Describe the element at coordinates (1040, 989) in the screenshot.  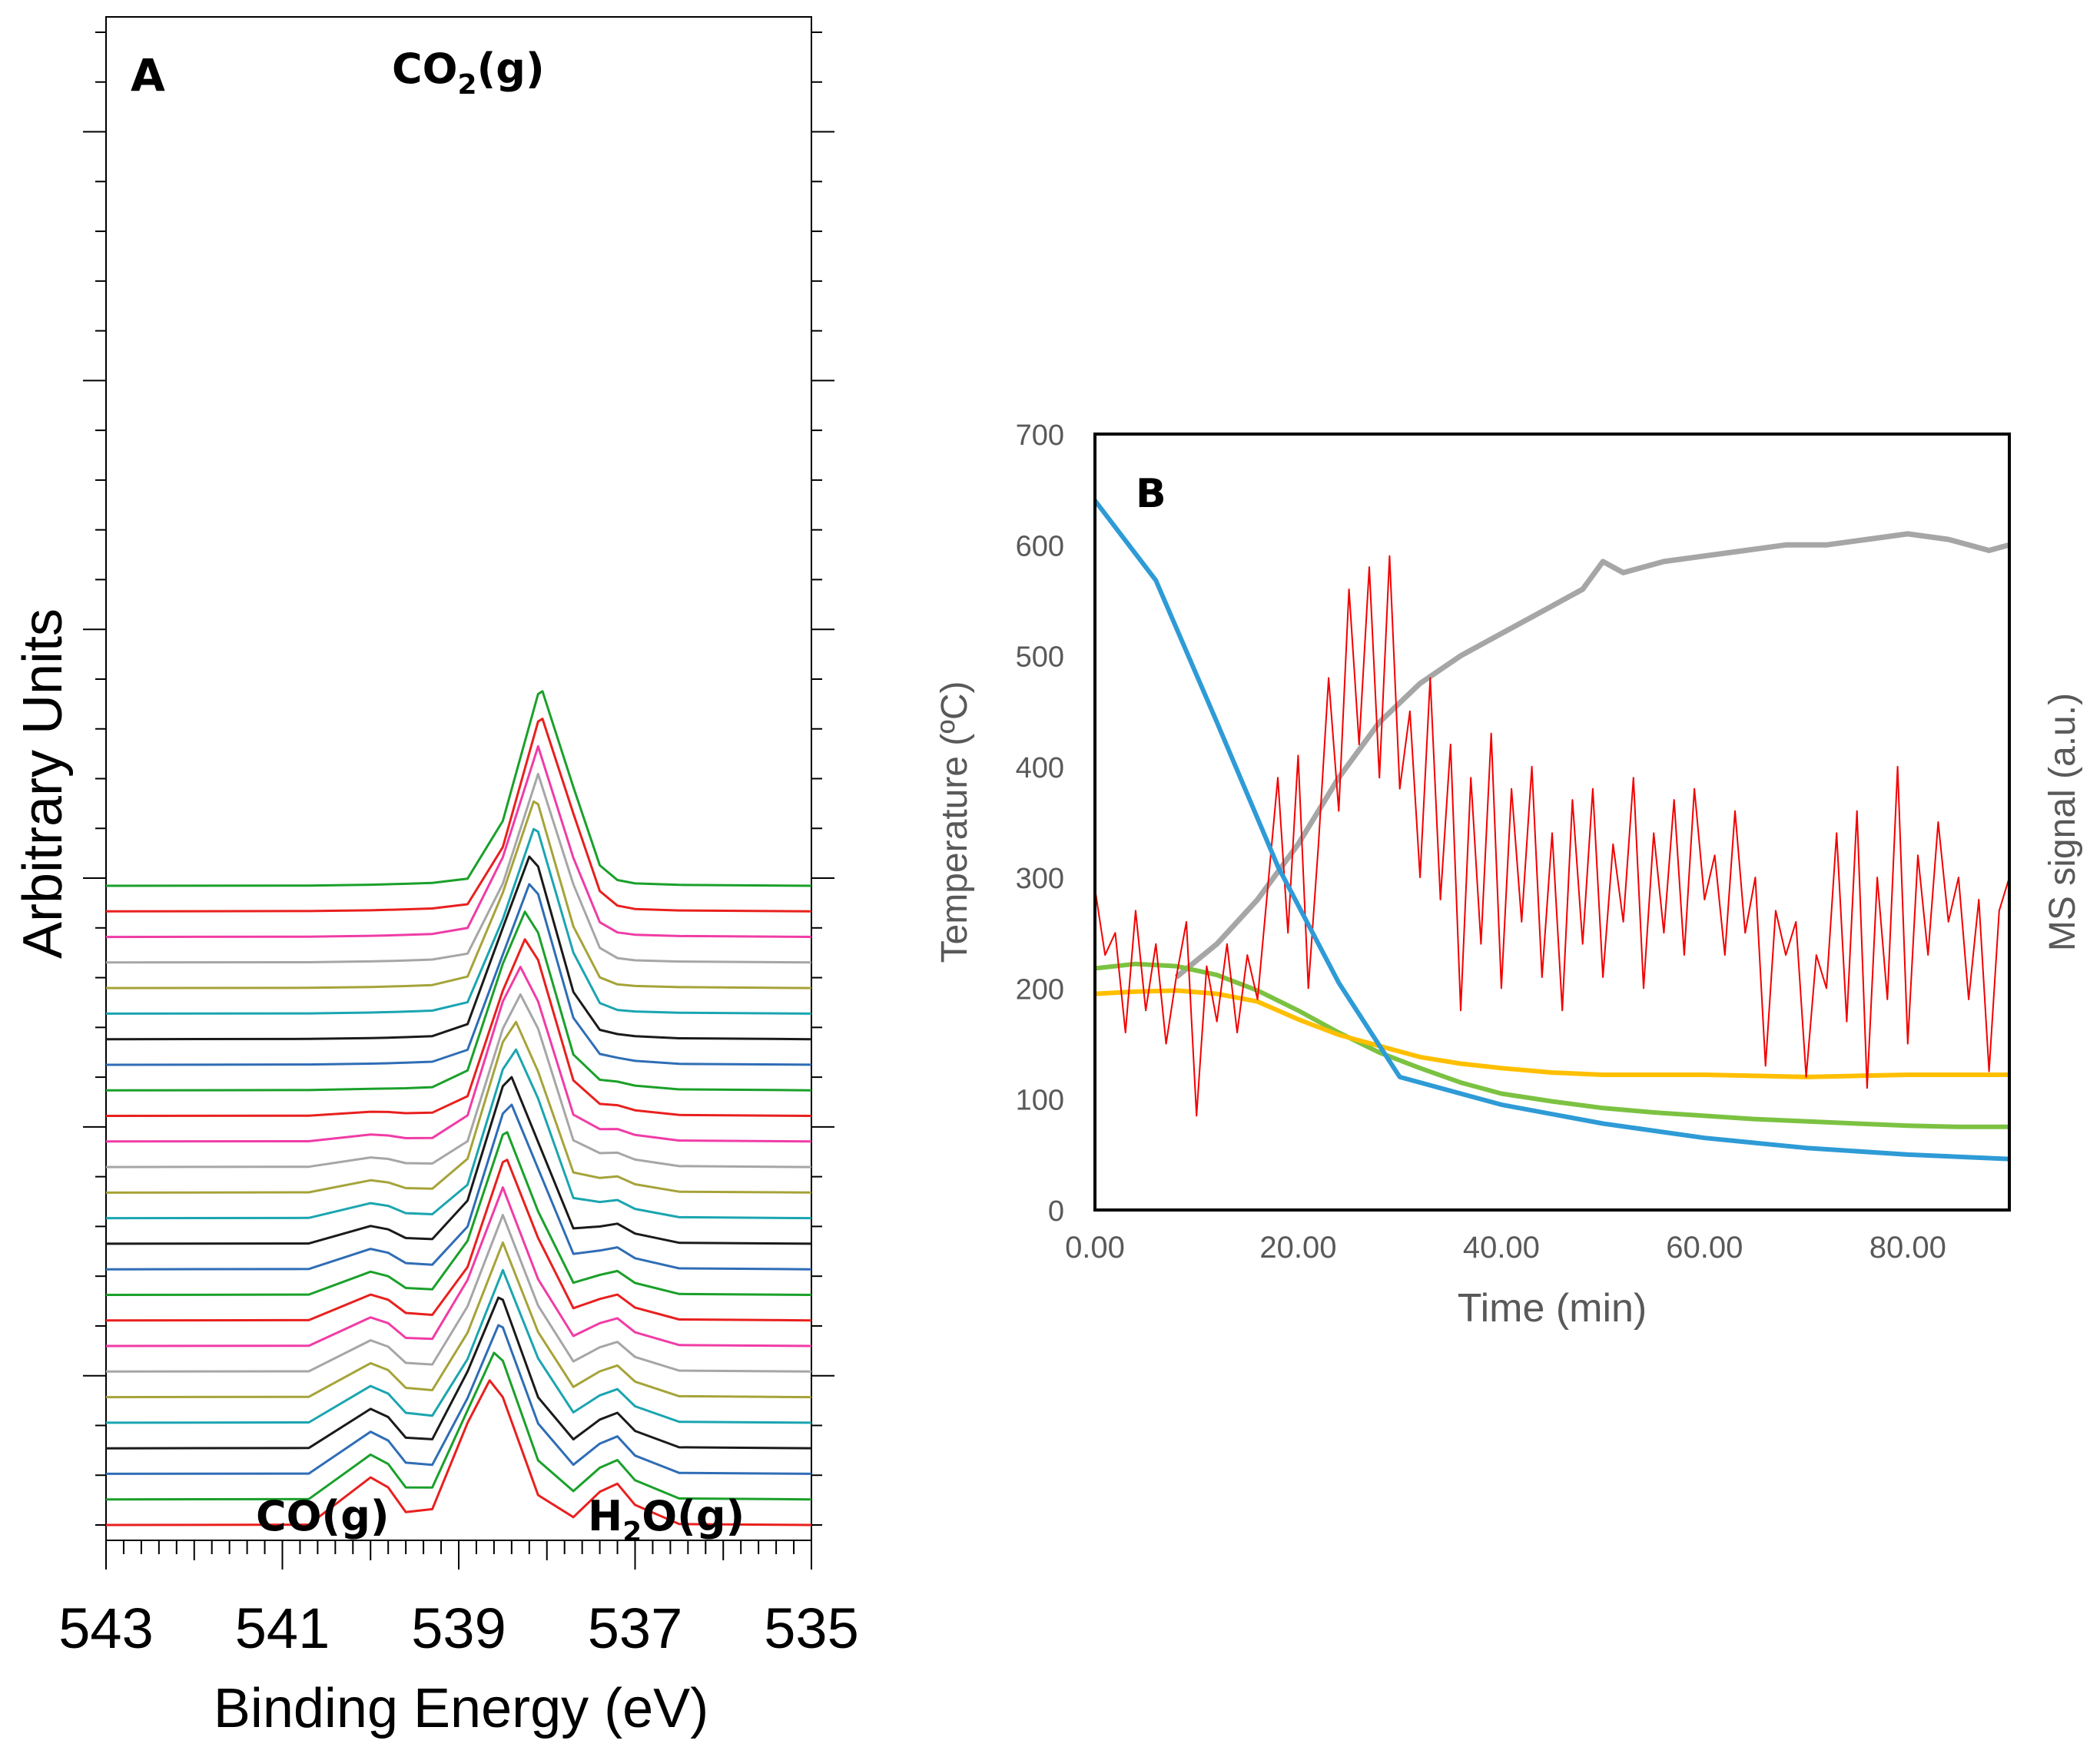
I see `panel-b-y-tick-label: 200` at that location.